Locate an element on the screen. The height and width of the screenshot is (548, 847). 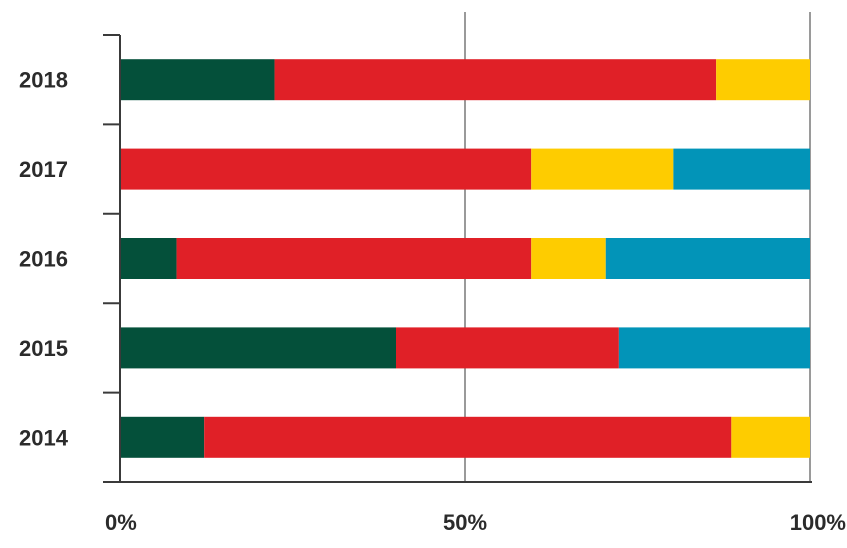
x-tick-label-100pct: 100% is located at coordinates (818, 522).